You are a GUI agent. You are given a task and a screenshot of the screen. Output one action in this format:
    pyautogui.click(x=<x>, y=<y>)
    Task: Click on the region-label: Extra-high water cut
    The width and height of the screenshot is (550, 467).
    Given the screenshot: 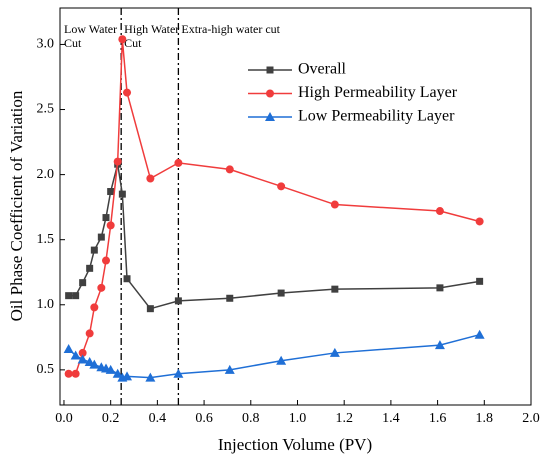 What is the action you would take?
    pyautogui.click(x=230, y=29)
    